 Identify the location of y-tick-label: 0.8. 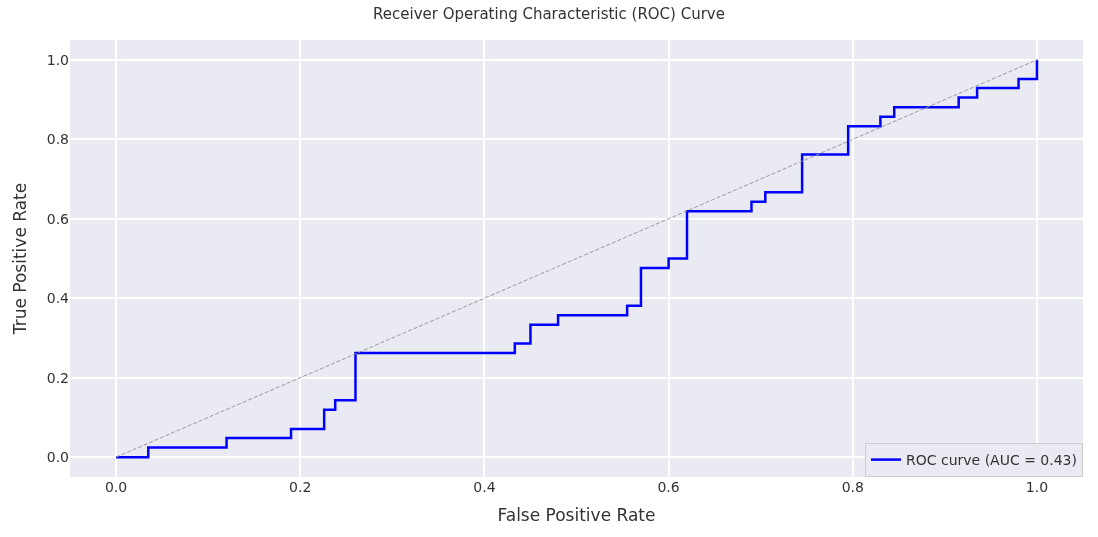
(57, 139).